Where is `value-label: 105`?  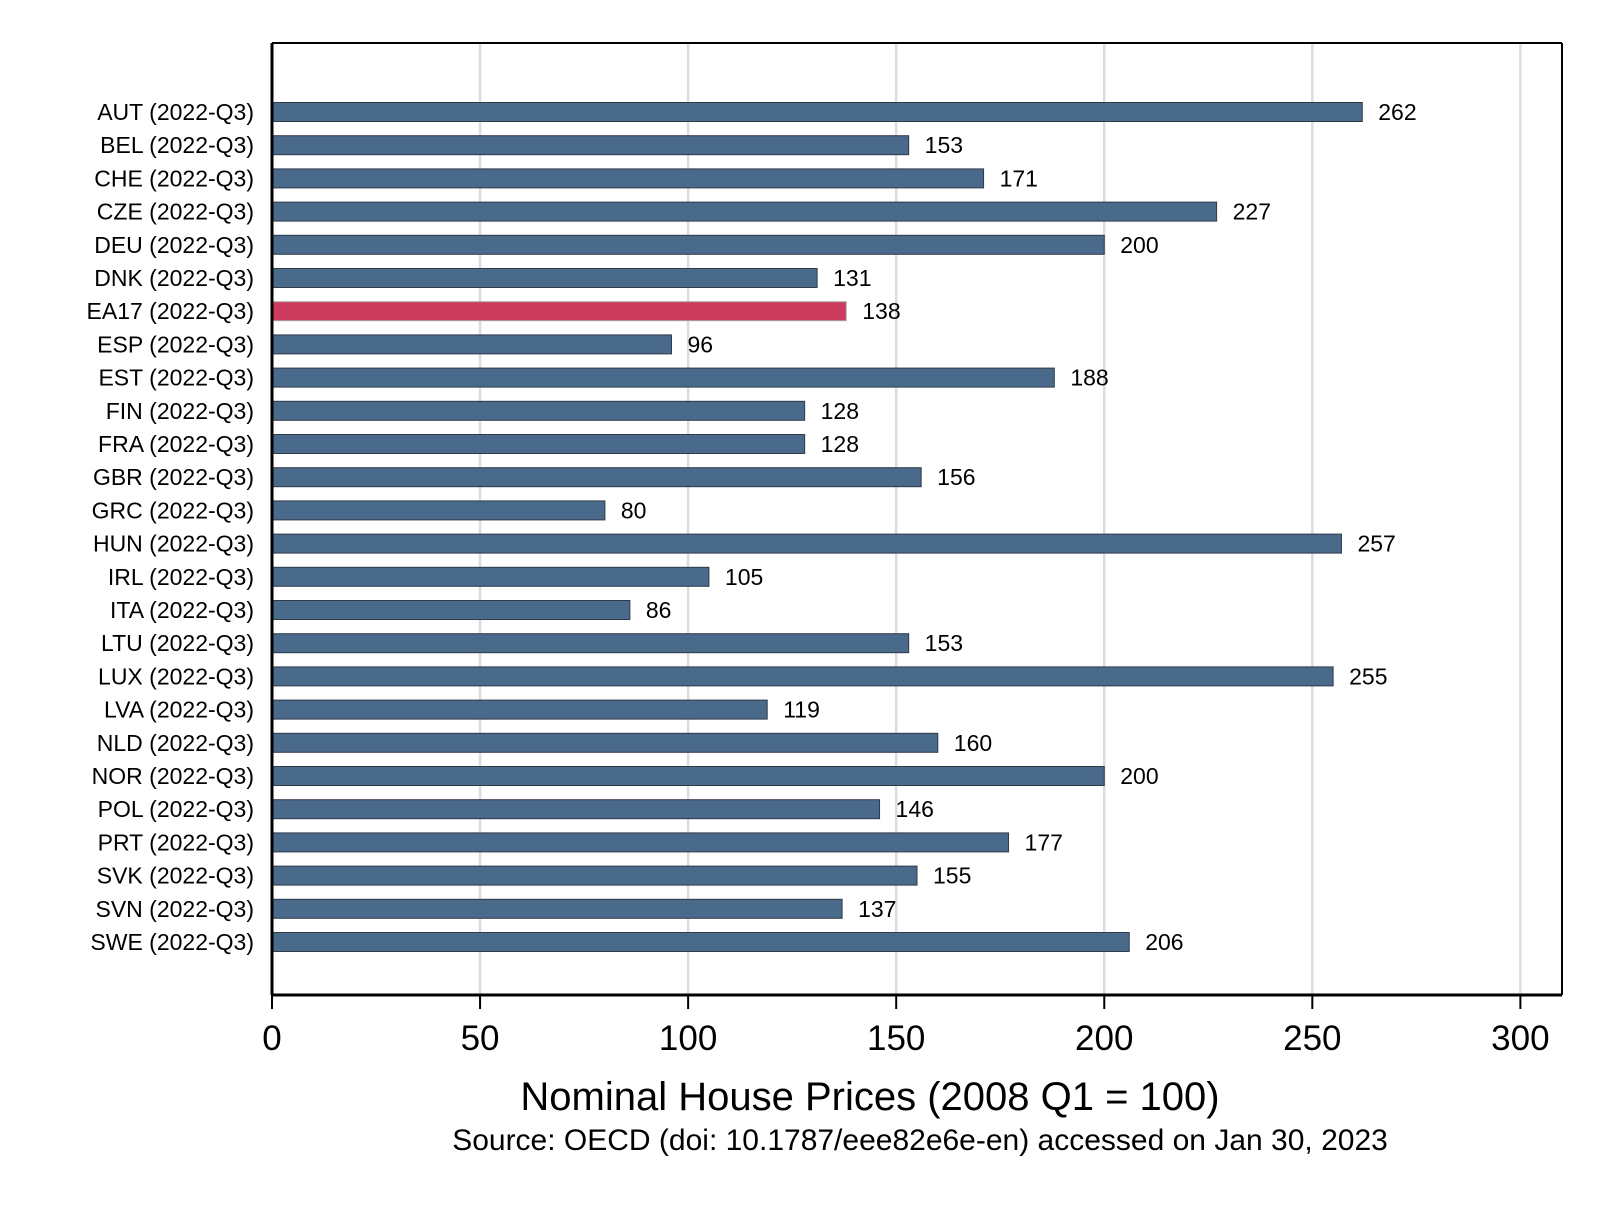
value-label: 105 is located at coordinates (744, 577).